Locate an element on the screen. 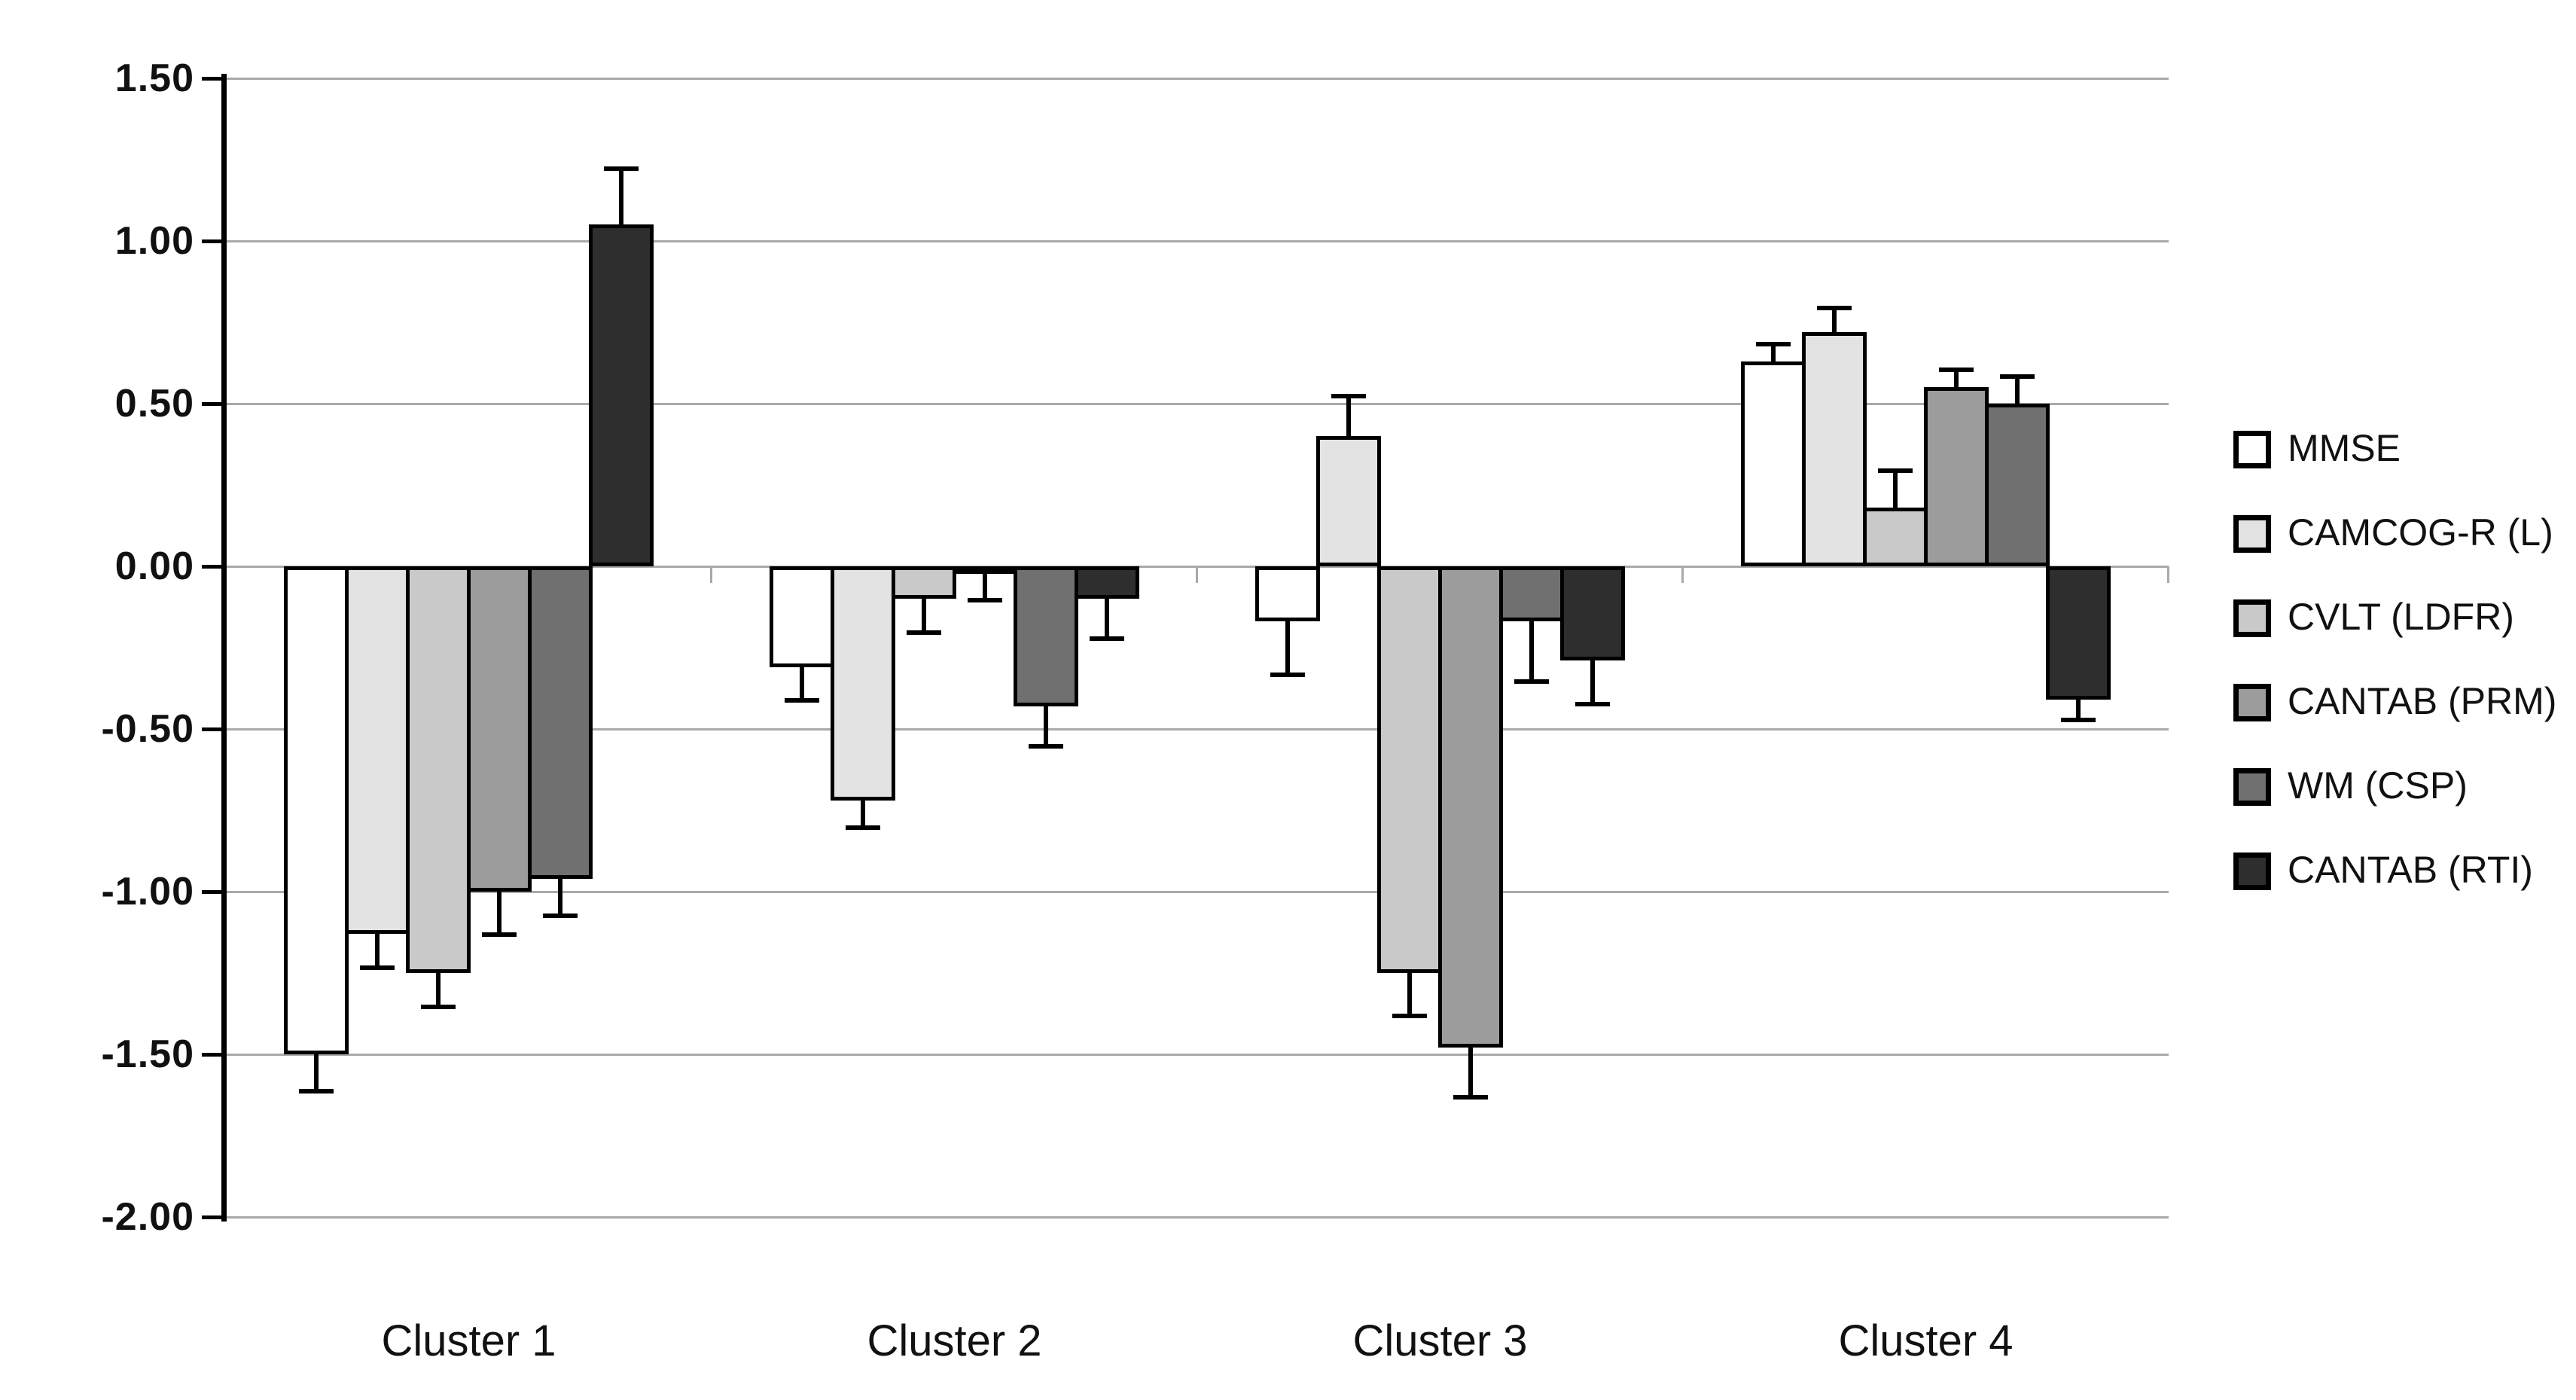  legend-swatch-wm-csp- is located at coordinates (2252, 787).